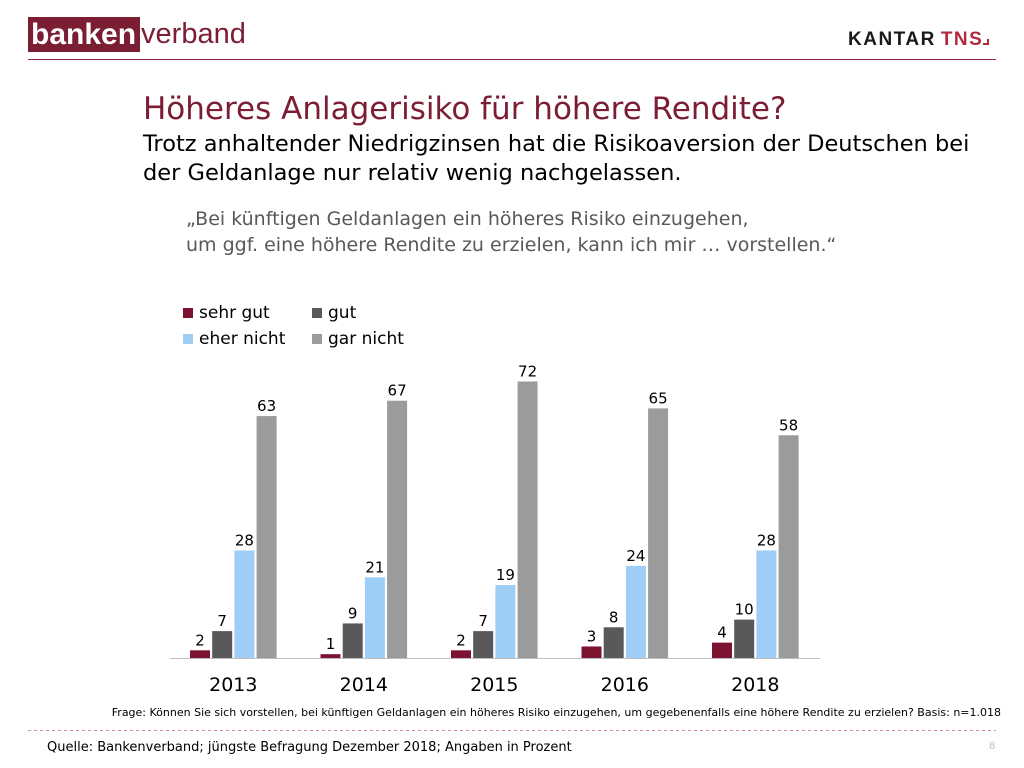 Image resolution: width=1024 pixels, height=768 pixels. Describe the element at coordinates (722, 650) in the screenshot. I see `bar-sehr-gut-2018` at that location.